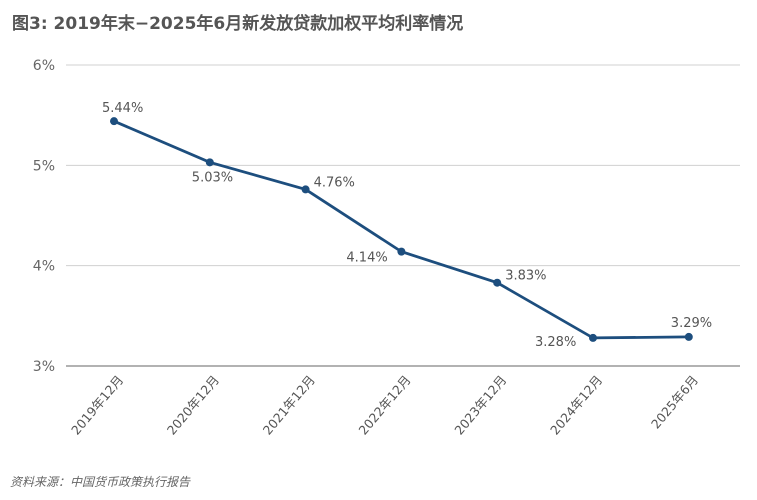  What do you see at coordinates (480, 404) in the screenshot?
I see `x-tick-label: 2023年12月` at bounding box center [480, 404].